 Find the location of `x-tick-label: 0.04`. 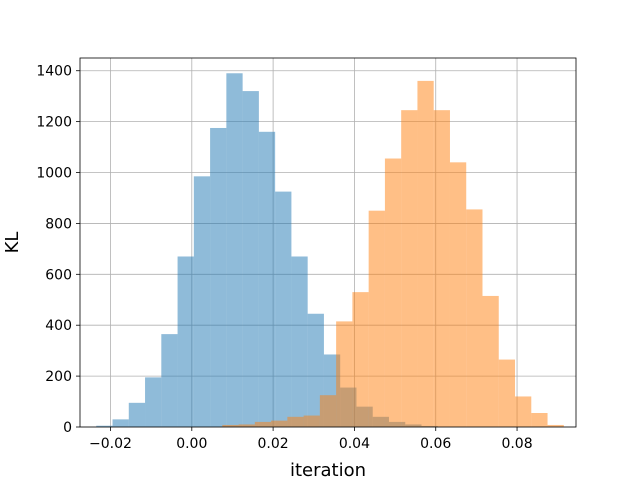

x-tick-label: 0.04 is located at coordinates (354, 444).